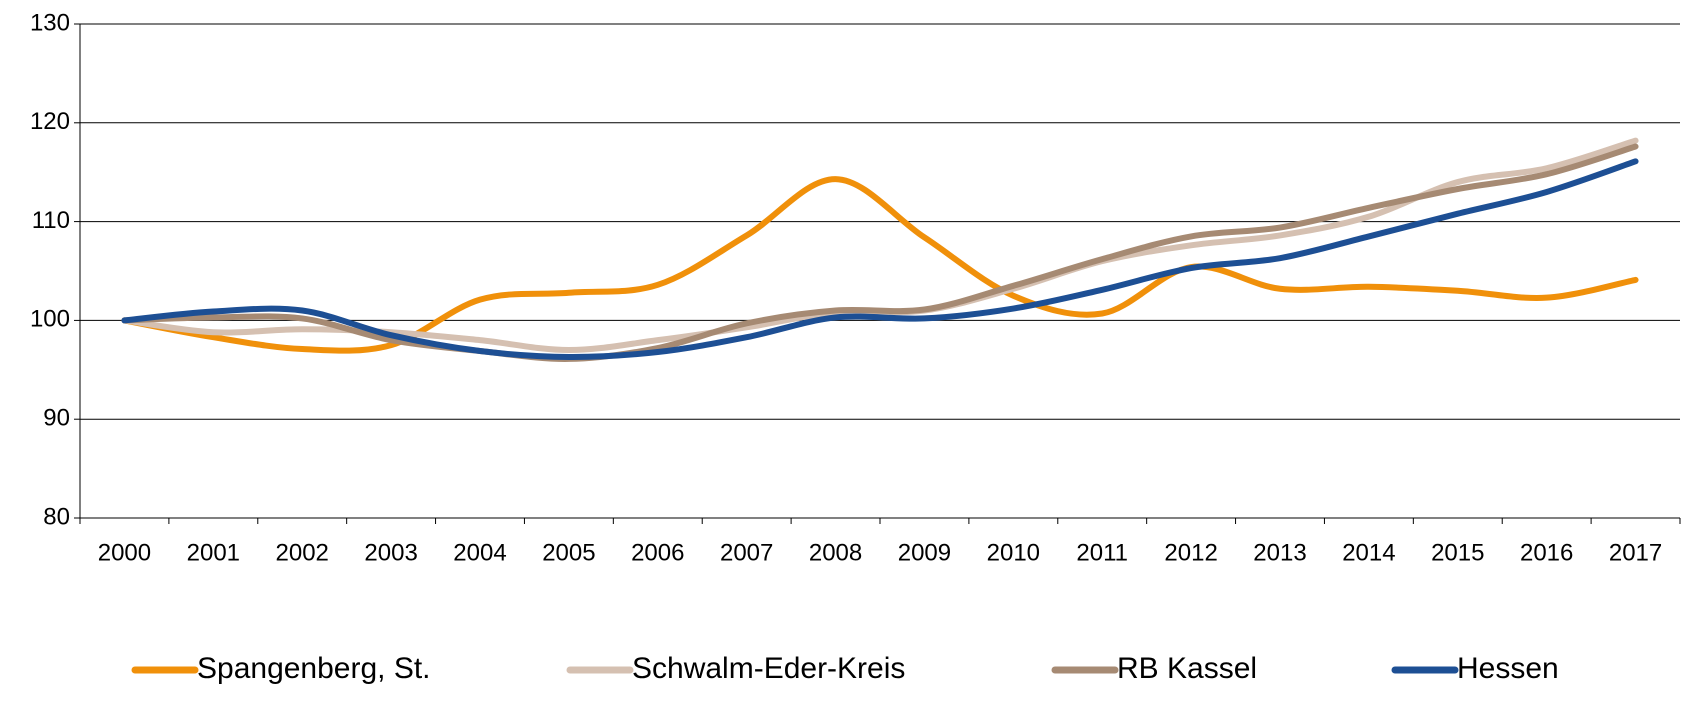 The height and width of the screenshot is (710, 1684). Describe the element at coordinates (1635, 552) in the screenshot. I see `x-tick-label: 2017` at that location.